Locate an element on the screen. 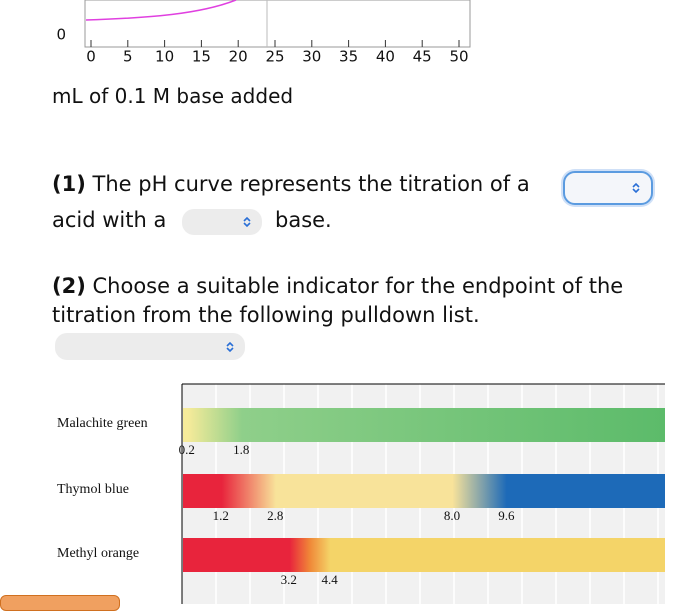 This screenshot has width=700, height=611. x-tick-label: 45 is located at coordinates (422, 57).